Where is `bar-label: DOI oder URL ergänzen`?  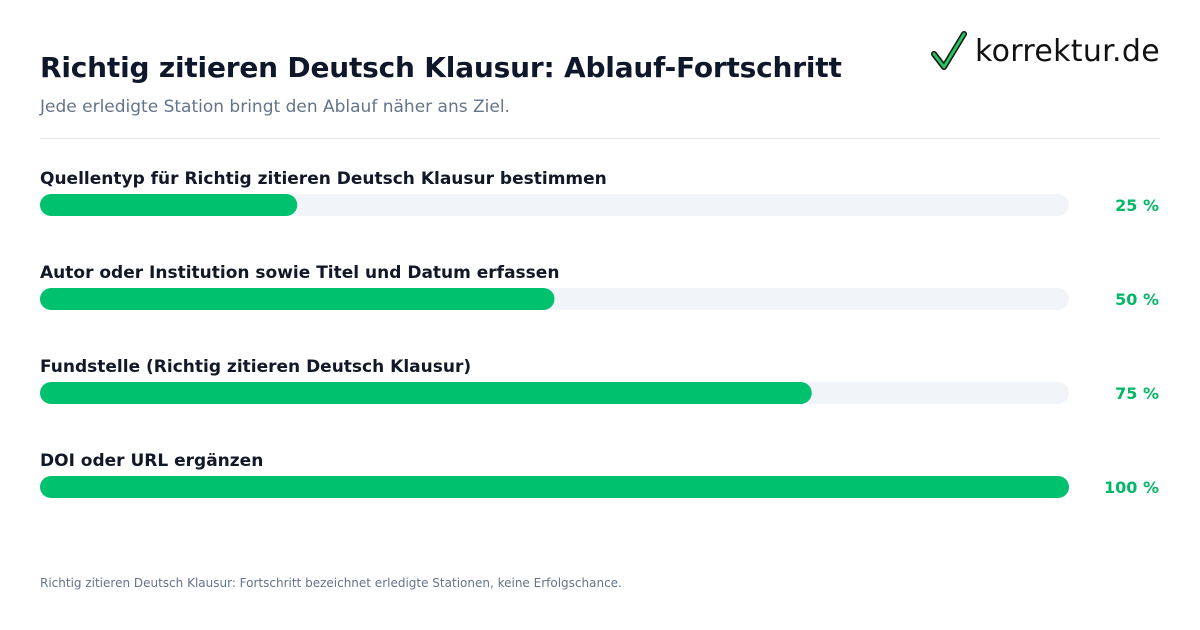
bar-label: DOI oder URL ergänzen is located at coordinates (151, 461).